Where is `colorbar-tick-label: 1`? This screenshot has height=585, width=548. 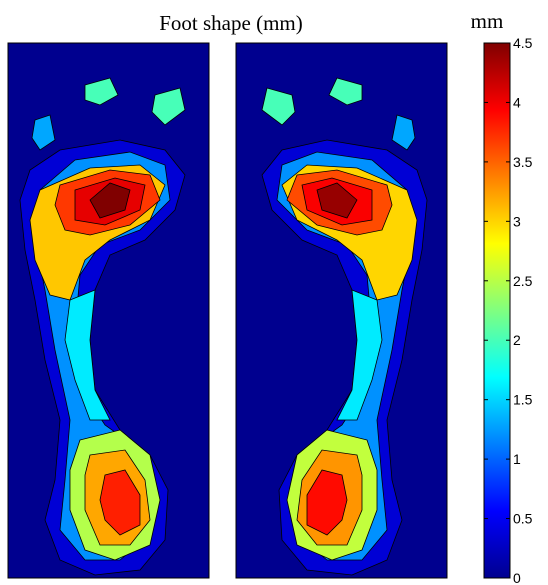
colorbar-tick-label: 1 is located at coordinates (517, 459).